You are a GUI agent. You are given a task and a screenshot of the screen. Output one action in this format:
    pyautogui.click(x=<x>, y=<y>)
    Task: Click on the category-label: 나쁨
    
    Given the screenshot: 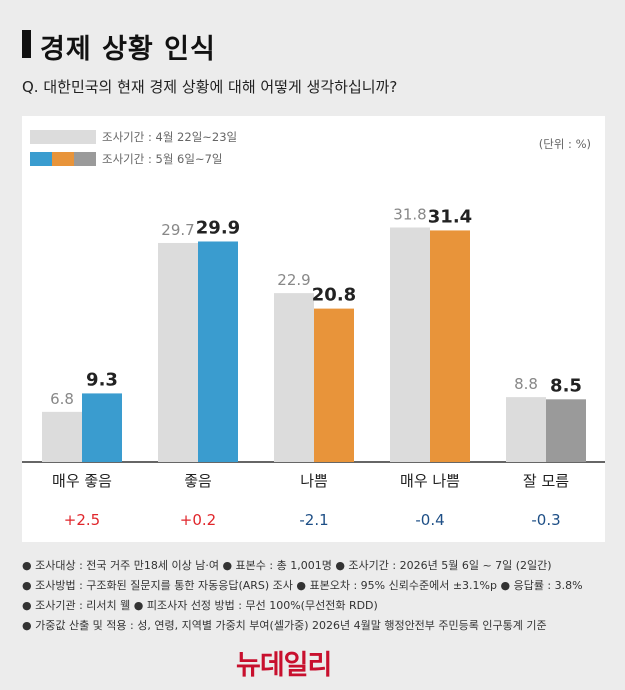 What is the action you would take?
    pyautogui.click(x=314, y=481)
    